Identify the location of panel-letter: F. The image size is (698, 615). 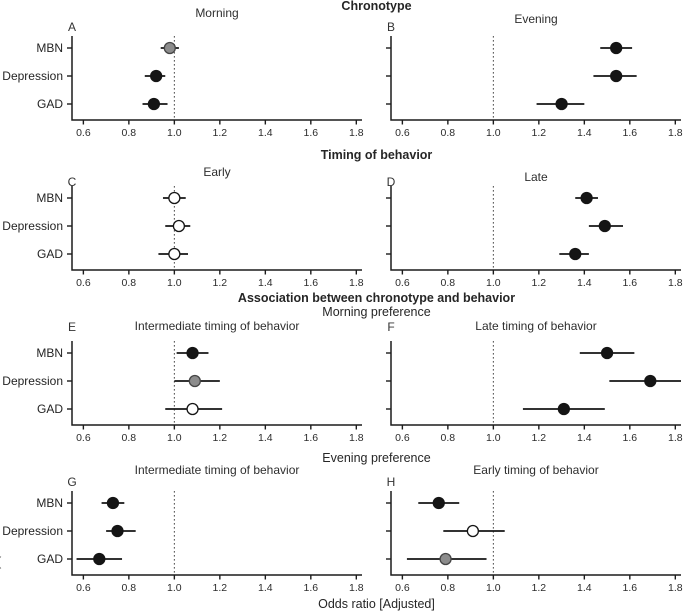
(391, 327).